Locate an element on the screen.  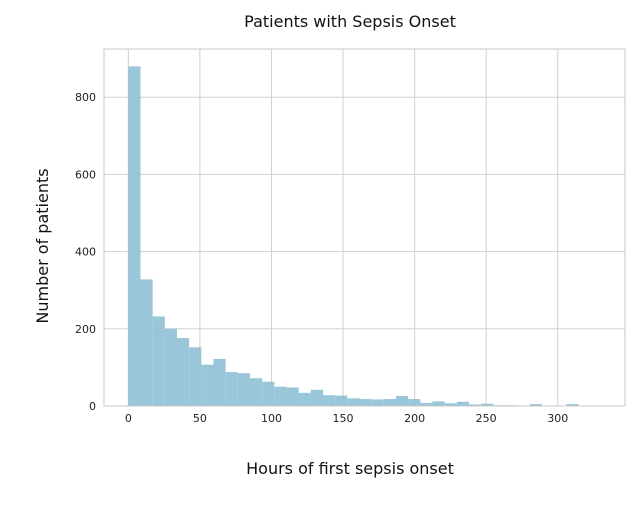
x-tick-label: 100 is located at coordinates (271, 418).